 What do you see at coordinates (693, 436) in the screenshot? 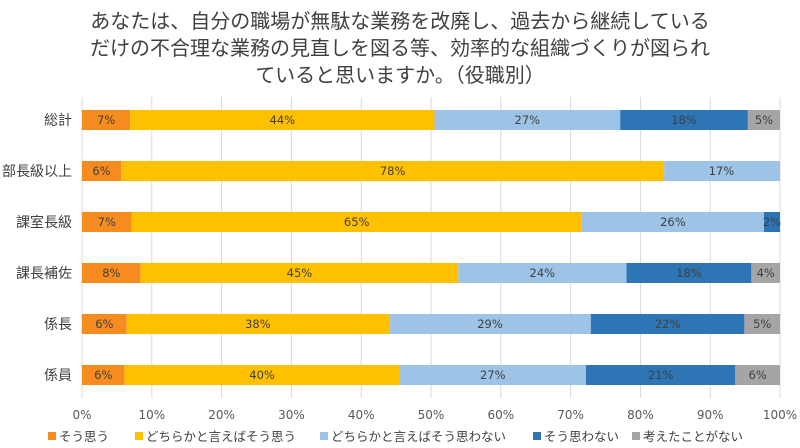
I see `legend-label: 考えたことがない` at bounding box center [693, 436].